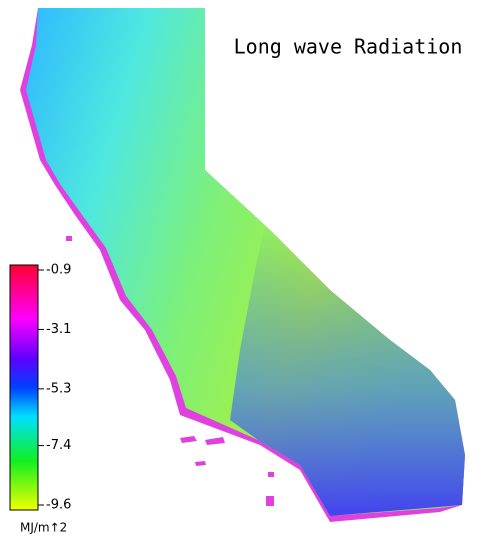 The image size is (500, 554). What do you see at coordinates (58, 329) in the screenshot?
I see `colorbar-tick-label: -3.1` at bounding box center [58, 329].